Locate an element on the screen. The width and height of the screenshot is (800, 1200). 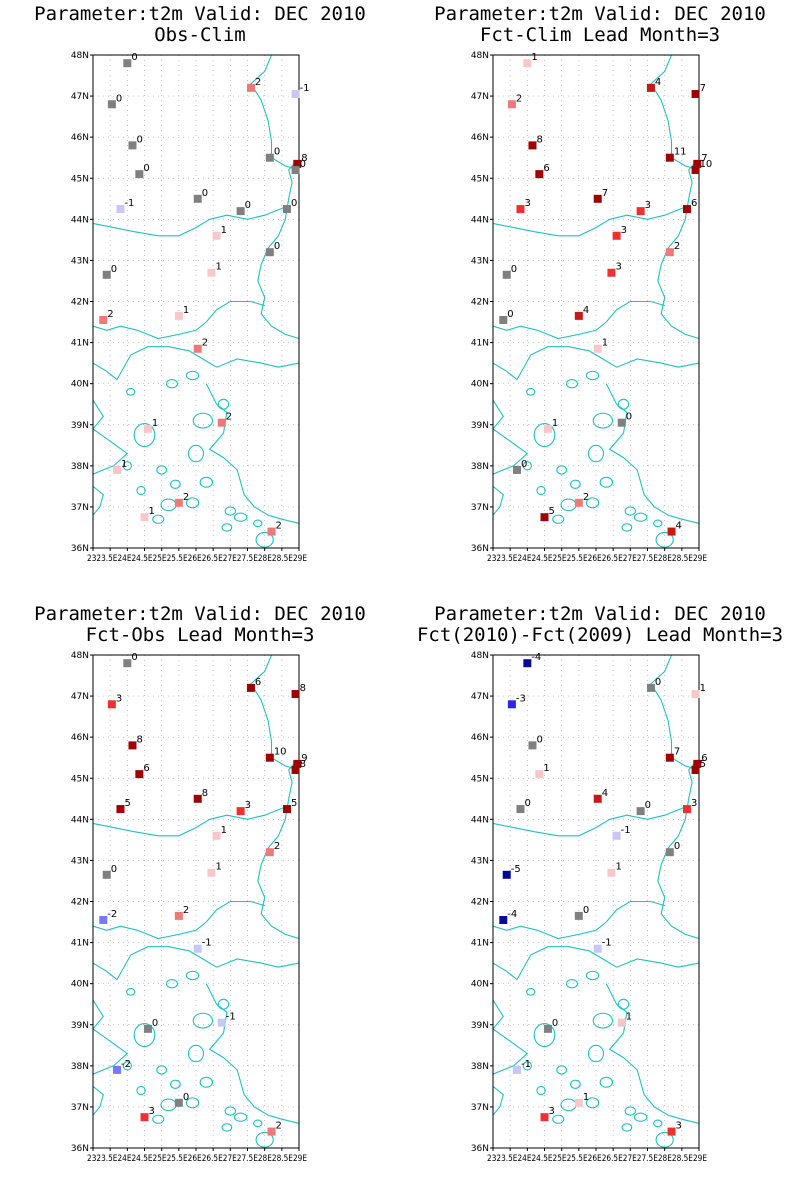
station-5: 11 is located at coordinates (676, 154).